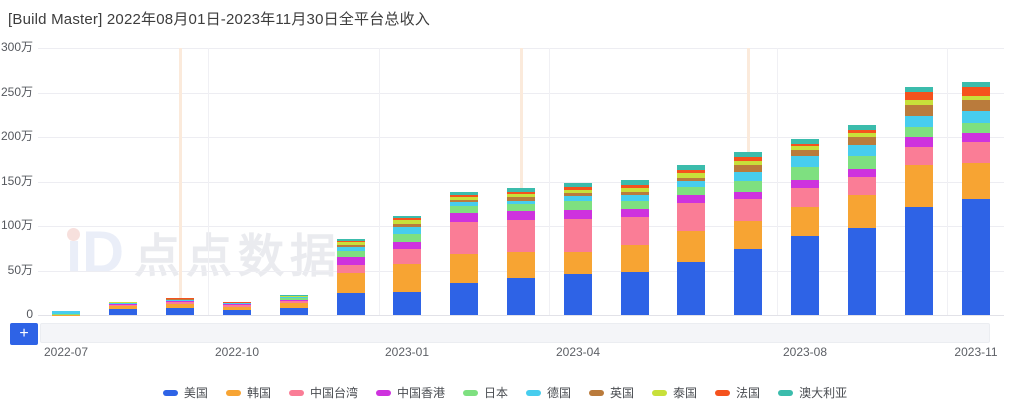 Image resolution: width=1010 pixels, height=413 pixels. I want to click on zoom-in-button: +, so click(24, 334).